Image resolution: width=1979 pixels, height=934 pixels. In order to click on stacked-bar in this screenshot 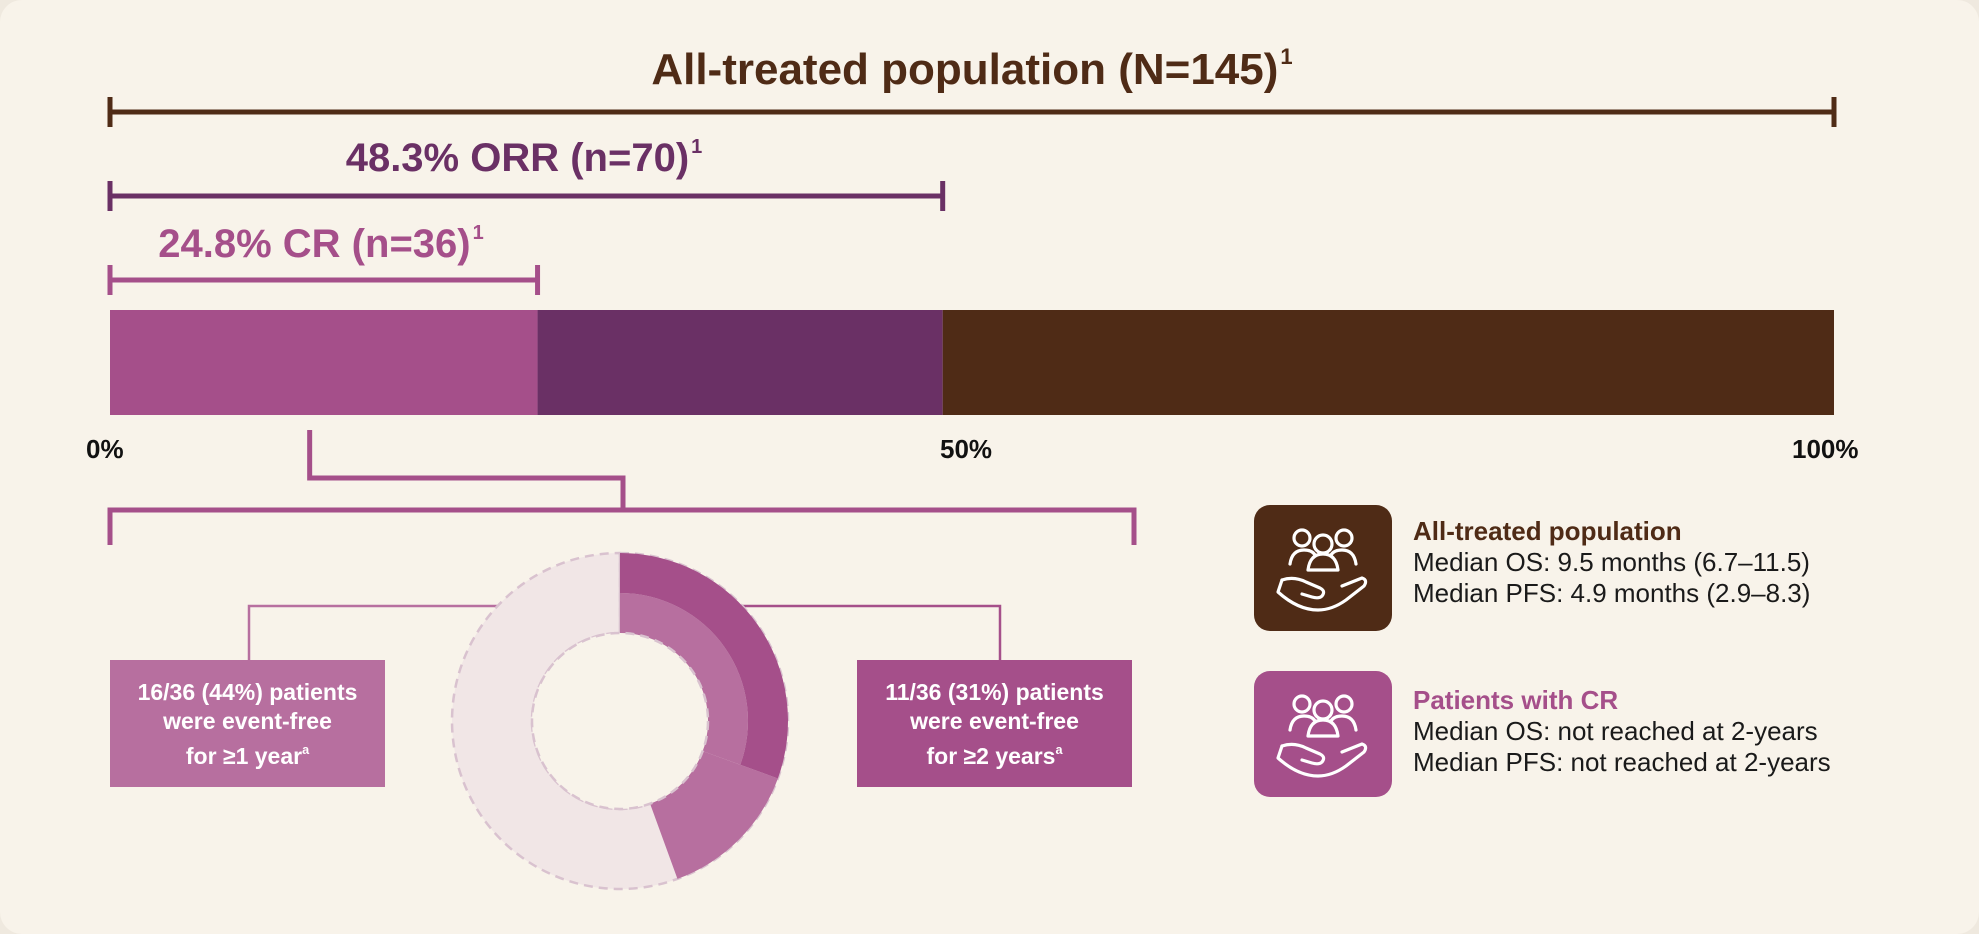, I will do `click(972, 362)`.